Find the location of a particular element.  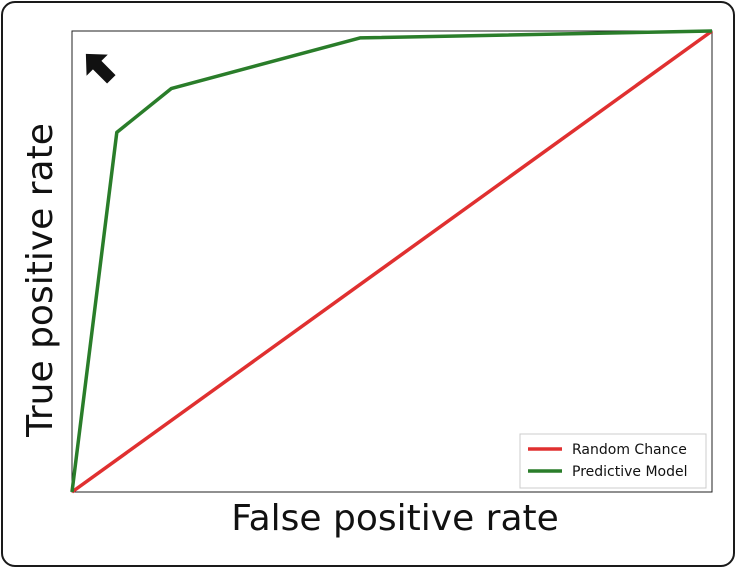

legend-label-random-chance: Random Chance is located at coordinates (629, 450).